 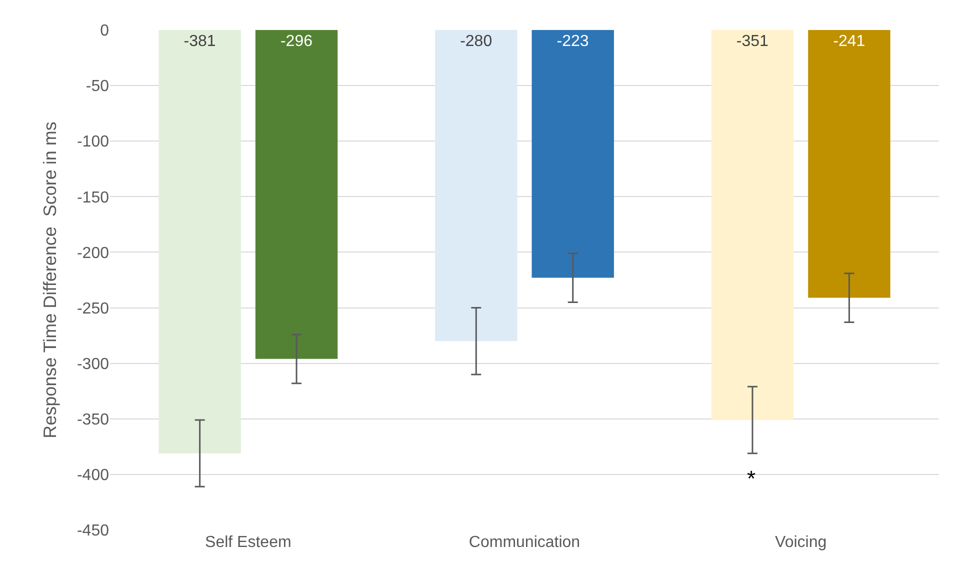 What do you see at coordinates (752, 41) in the screenshot?
I see `data-label: -351` at bounding box center [752, 41].